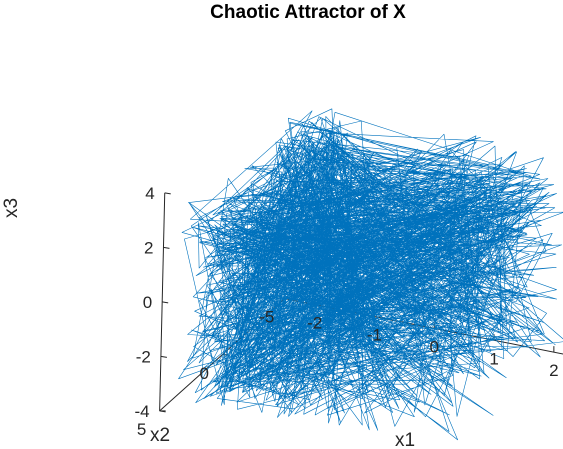  What do you see at coordinates (148, 247) in the screenshot?
I see `z-tick-label: 2` at bounding box center [148, 247].